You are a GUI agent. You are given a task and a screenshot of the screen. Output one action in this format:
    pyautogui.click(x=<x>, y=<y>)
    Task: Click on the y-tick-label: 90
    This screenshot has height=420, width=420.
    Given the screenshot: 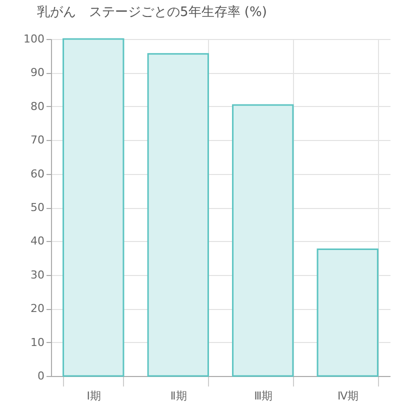 What is the action you would take?
    pyautogui.click(x=37, y=73)
    